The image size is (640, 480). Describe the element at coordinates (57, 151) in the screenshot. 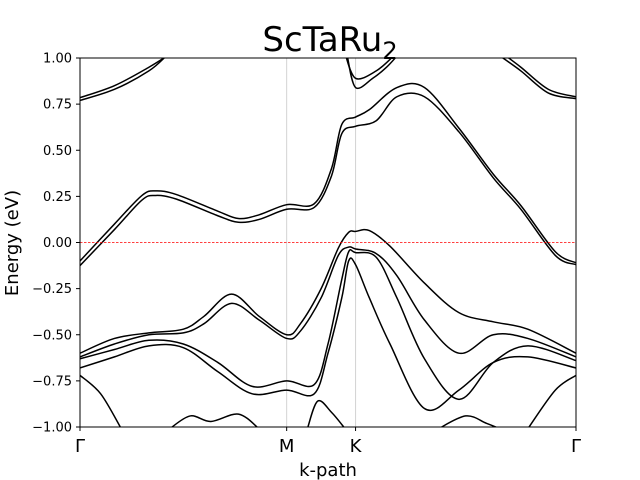

I see `y-tick-label: 0.50` at that location.